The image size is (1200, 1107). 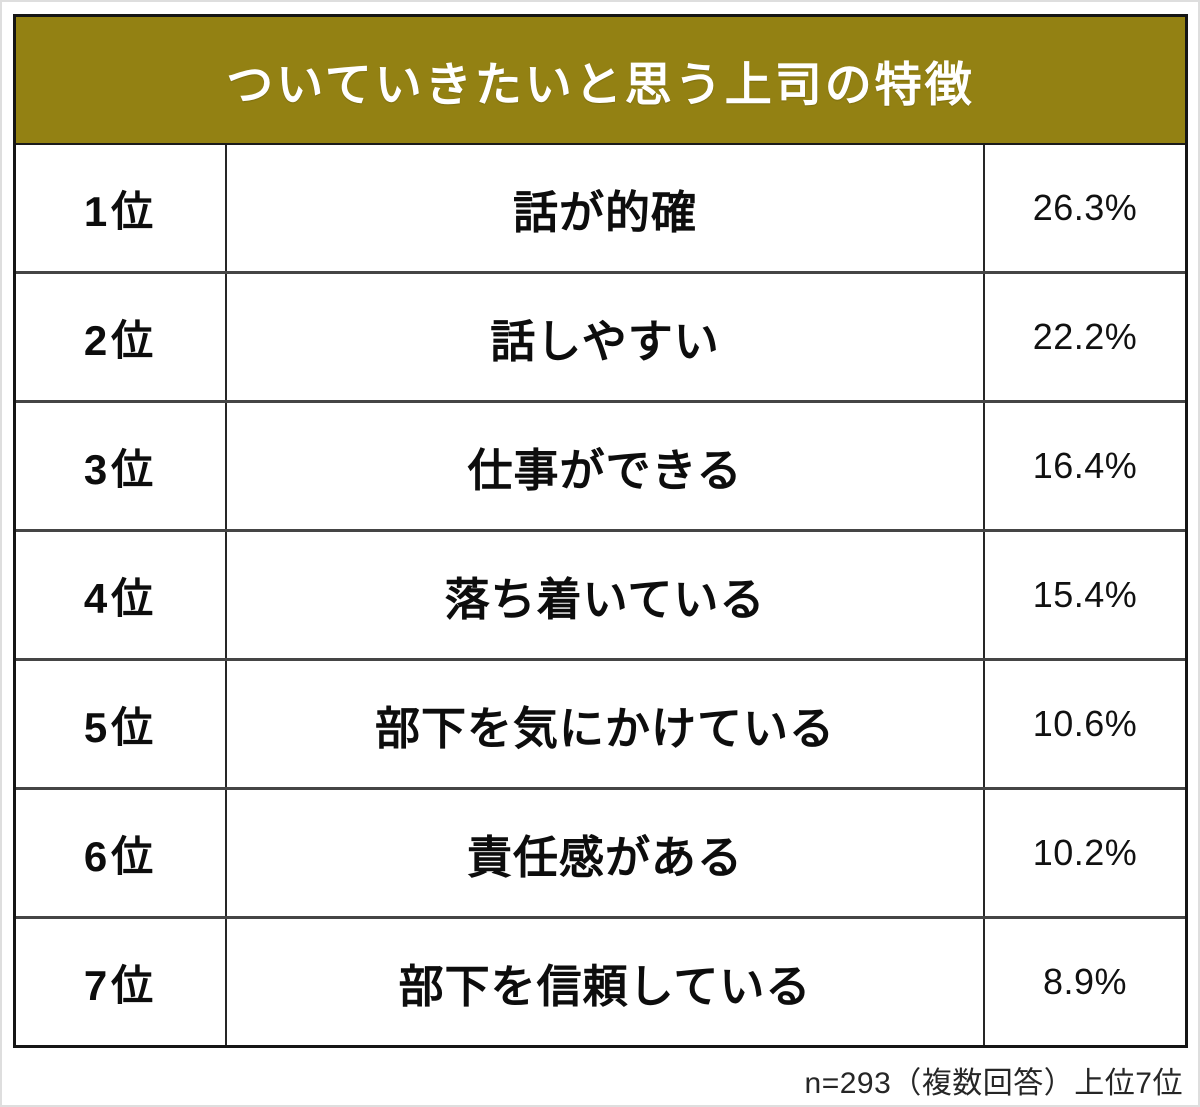 I want to click on table-row: 6位 責任感がある 10.2%, so click(x=600, y=851).